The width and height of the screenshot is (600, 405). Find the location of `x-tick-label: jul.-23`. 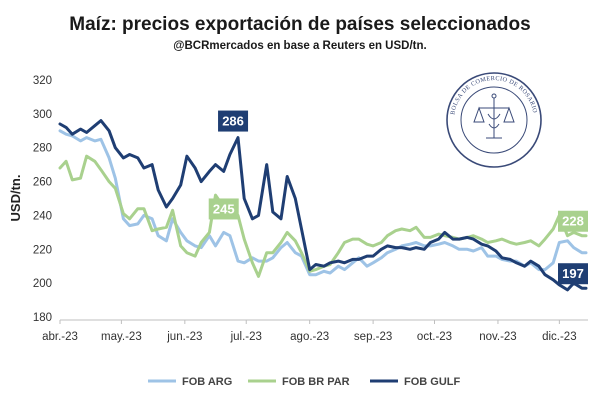

x-tick-label: jul.-23 is located at coordinates (246, 337).